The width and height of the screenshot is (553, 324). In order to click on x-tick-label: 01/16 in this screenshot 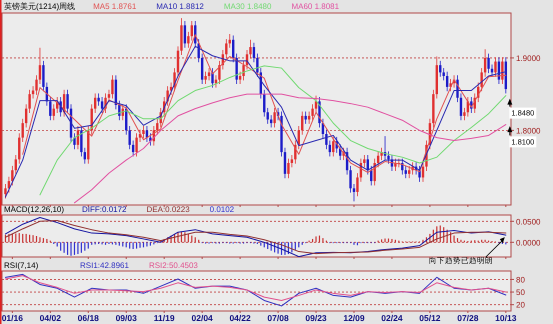, I will do `click(13, 318)`.